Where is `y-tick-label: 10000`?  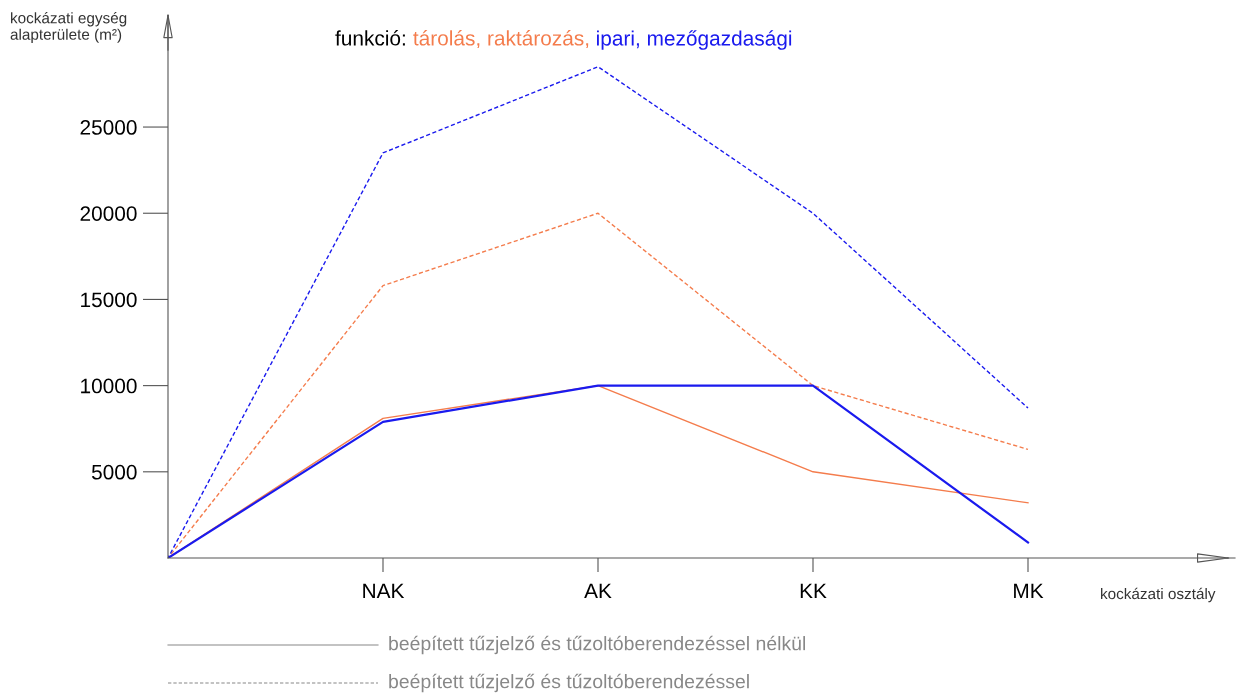 y-tick-label: 10000 is located at coordinates (109, 386).